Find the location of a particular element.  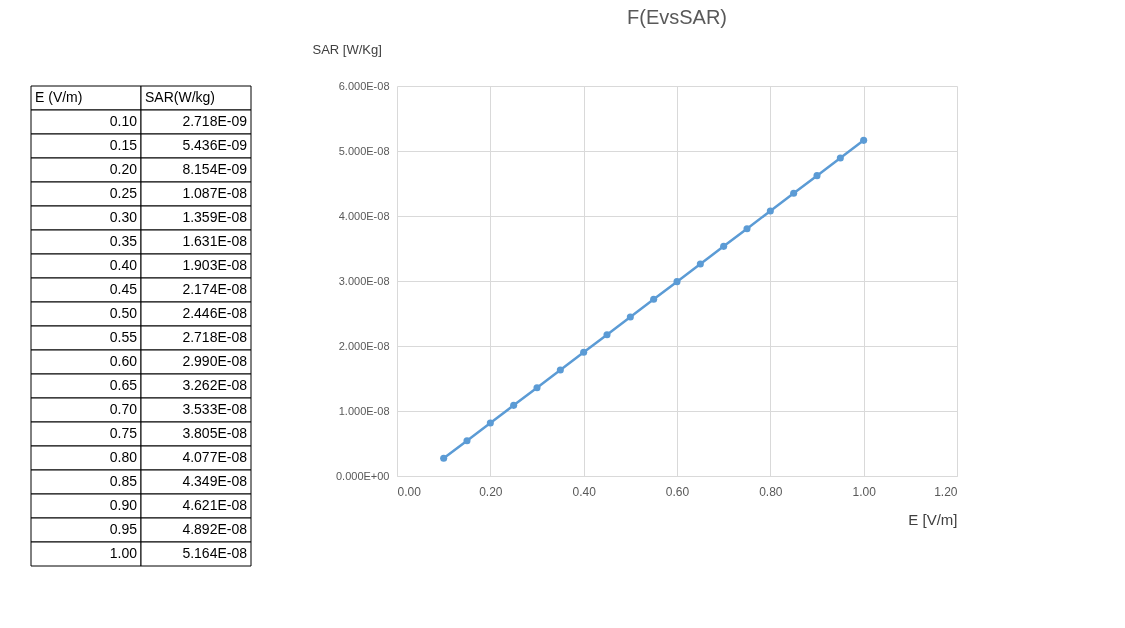

text: 0.60 is located at coordinates (123, 361).